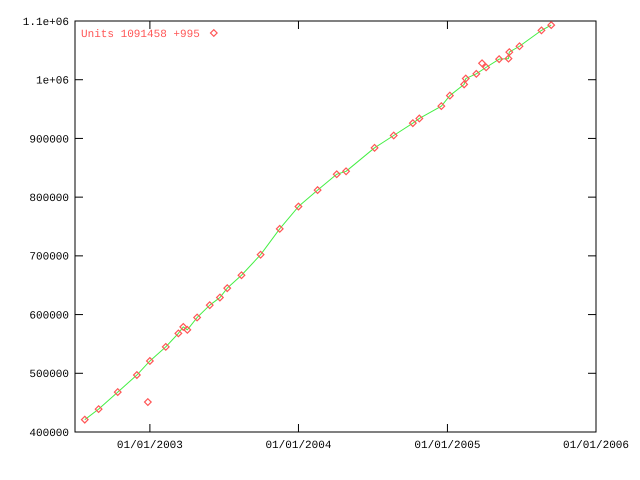 This screenshot has height=480, width=640. Describe the element at coordinates (149, 446) in the screenshot. I see `x-tick-label: 01/01/2003` at that location.